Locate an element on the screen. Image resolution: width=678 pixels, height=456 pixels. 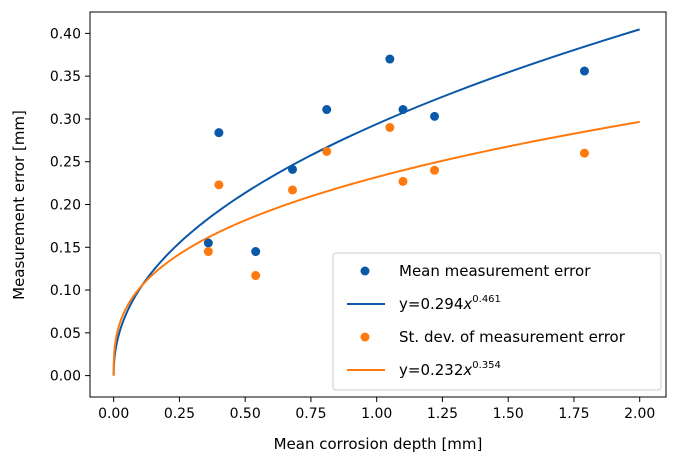
x-tick-label-3: 0.75 is located at coordinates (310, 414).